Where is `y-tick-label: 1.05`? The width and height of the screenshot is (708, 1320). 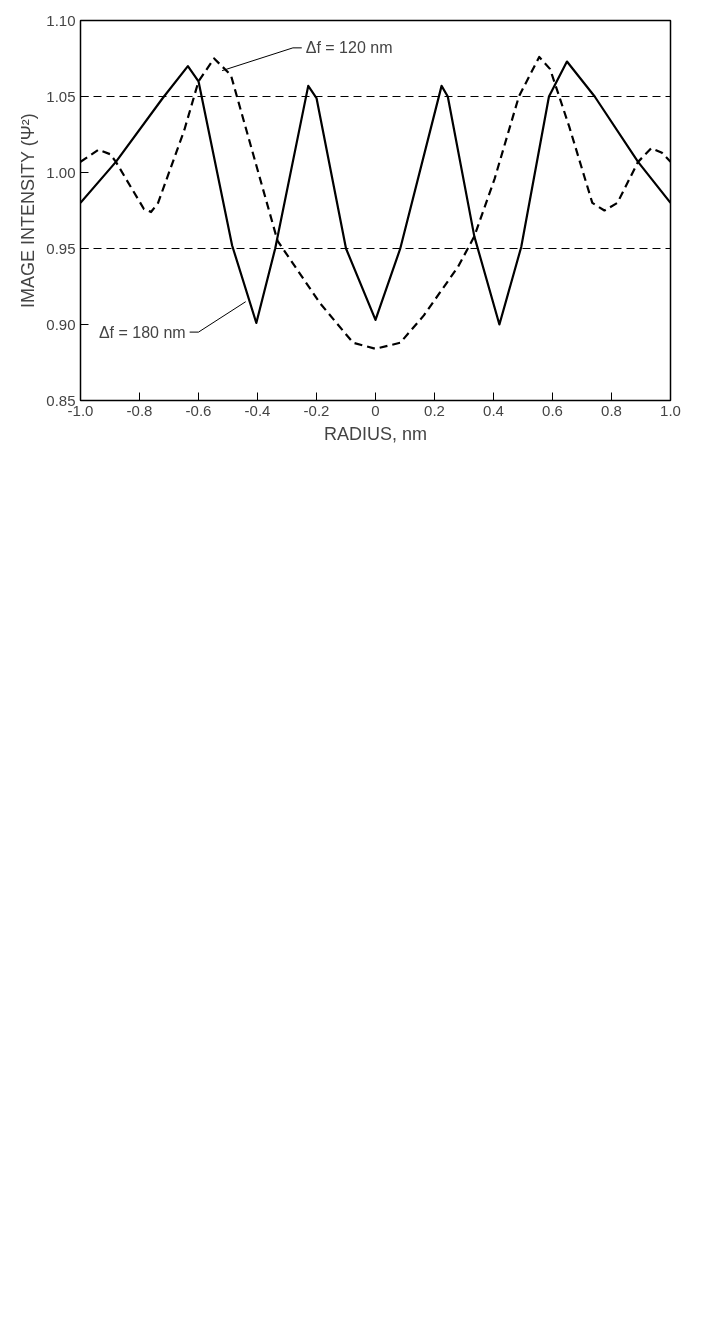
y-tick-label: 1.05 is located at coordinates (61, 96).